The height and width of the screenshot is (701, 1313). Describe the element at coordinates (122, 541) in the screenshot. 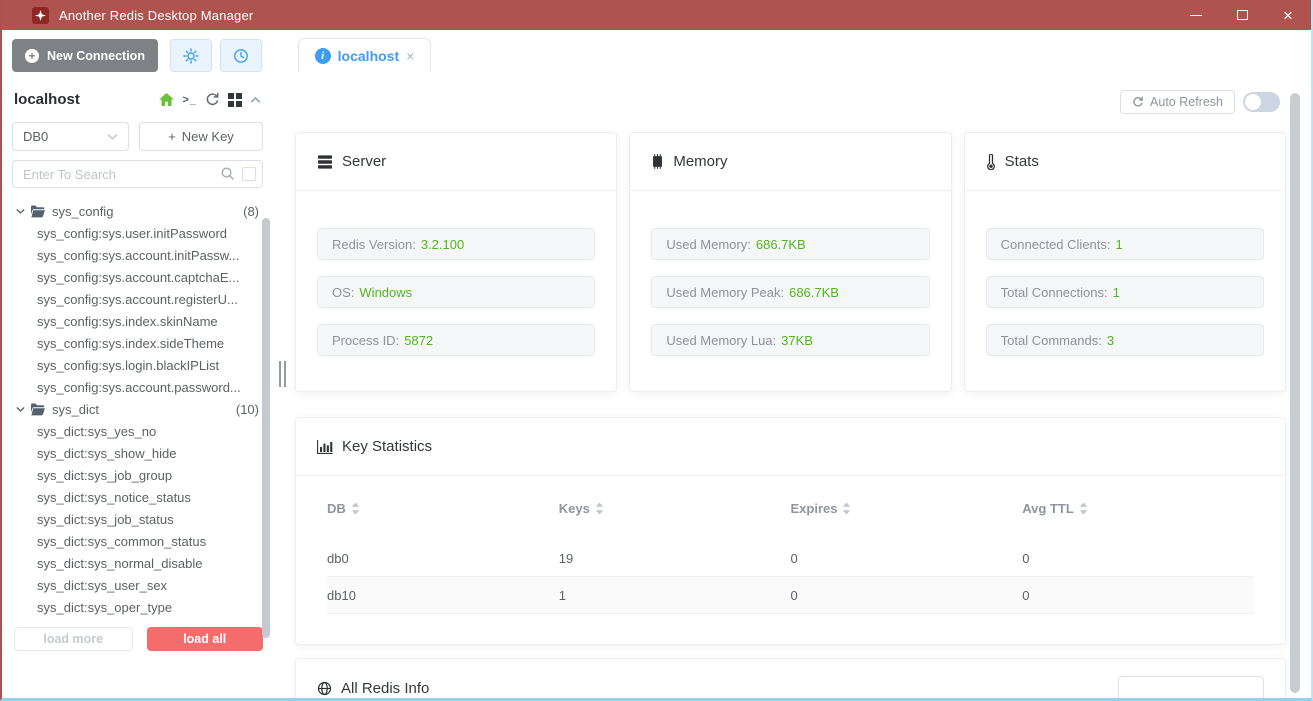

I see `key-label: sys_dict:sys_common_status` at that location.